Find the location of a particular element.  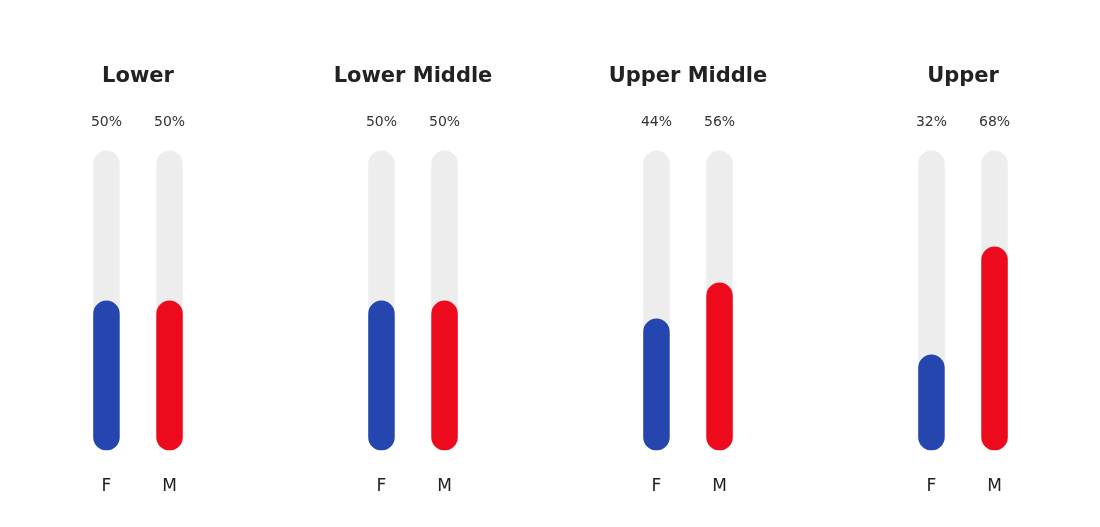

data-label: 44% is located at coordinates (656, 120).